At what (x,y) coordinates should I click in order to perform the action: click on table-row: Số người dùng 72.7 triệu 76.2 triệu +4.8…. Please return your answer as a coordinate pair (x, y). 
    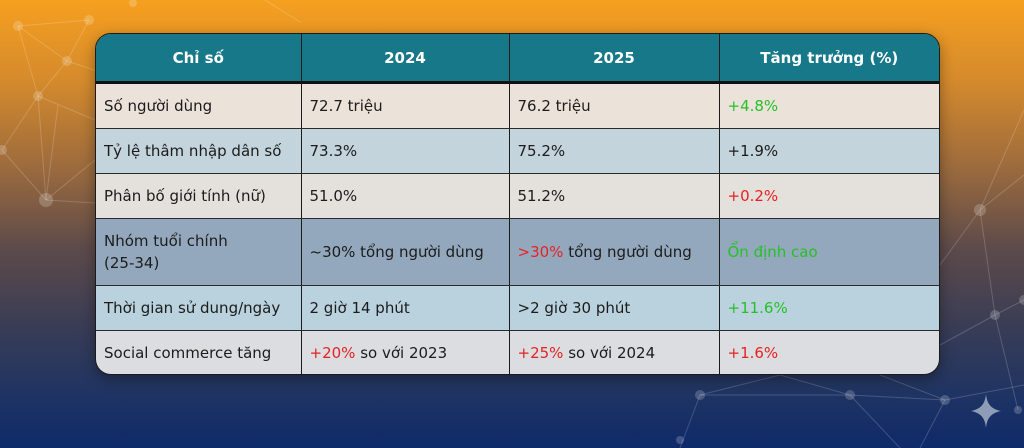
    Looking at the image, I should click on (517, 105).